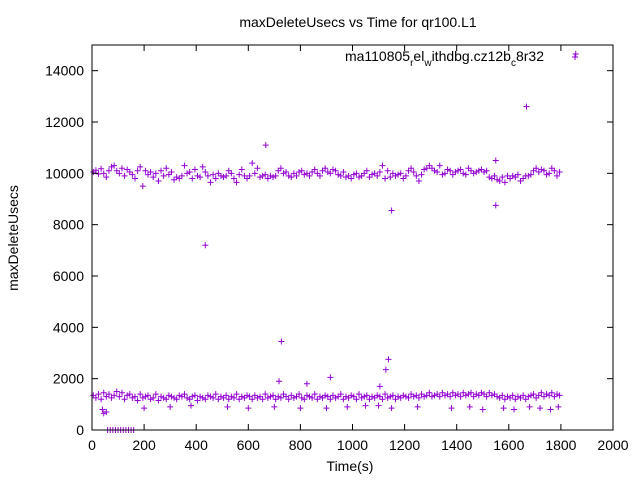 The height and width of the screenshot is (480, 640). Describe the element at coordinates (68, 276) in the screenshot. I see `y-tick-label: 6000` at that location.